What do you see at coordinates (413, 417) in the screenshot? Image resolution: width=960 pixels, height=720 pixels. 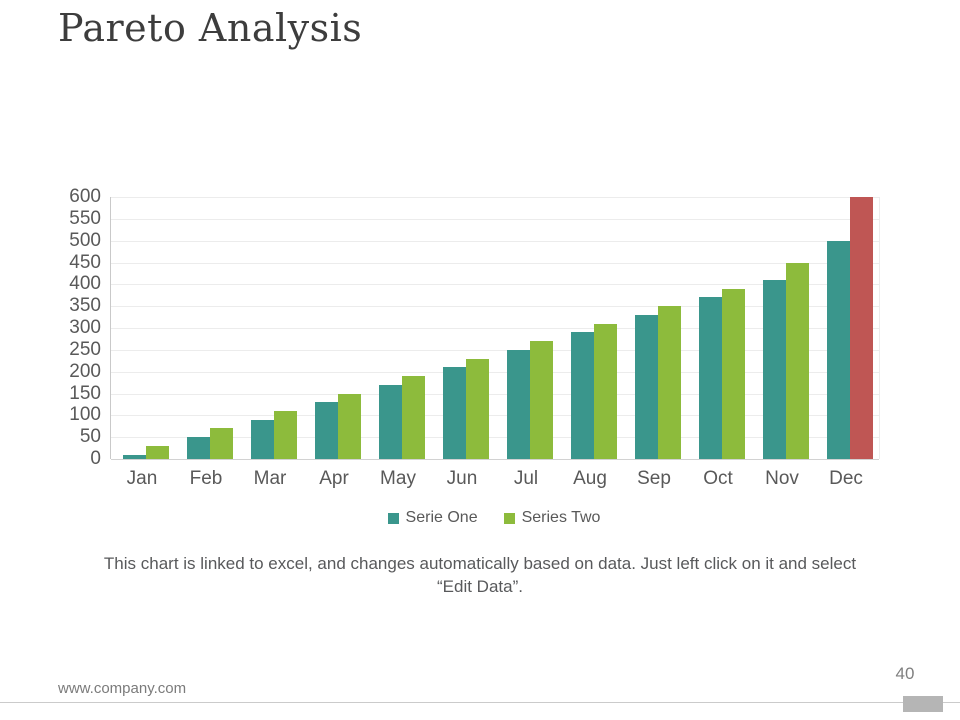 I see `bar-series-two-may` at bounding box center [413, 417].